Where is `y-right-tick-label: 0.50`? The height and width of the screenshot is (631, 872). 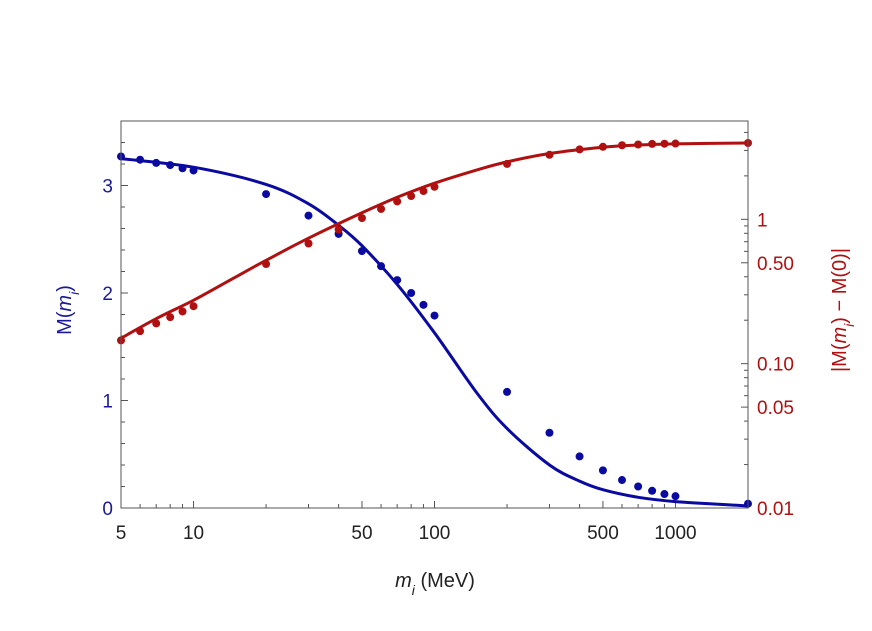
y-right-tick-label: 0.50 is located at coordinates (775, 264).